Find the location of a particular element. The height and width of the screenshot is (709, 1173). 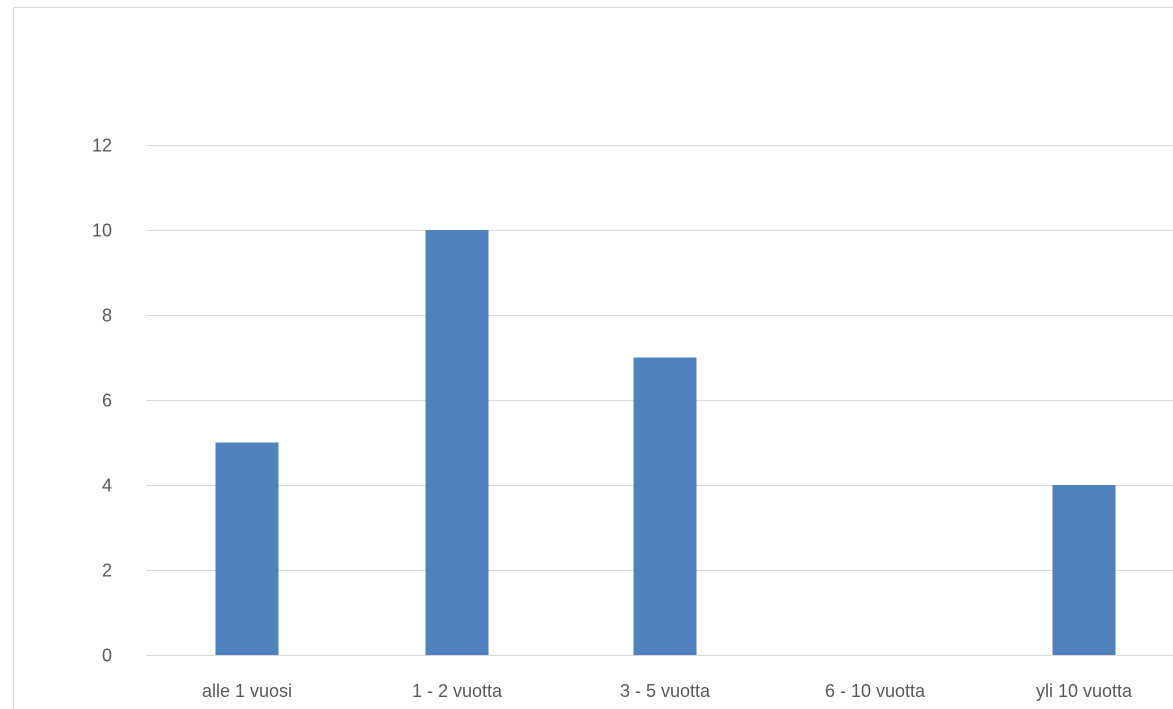

x-tick-label: yli 10 vuotta is located at coordinates (1084, 691).